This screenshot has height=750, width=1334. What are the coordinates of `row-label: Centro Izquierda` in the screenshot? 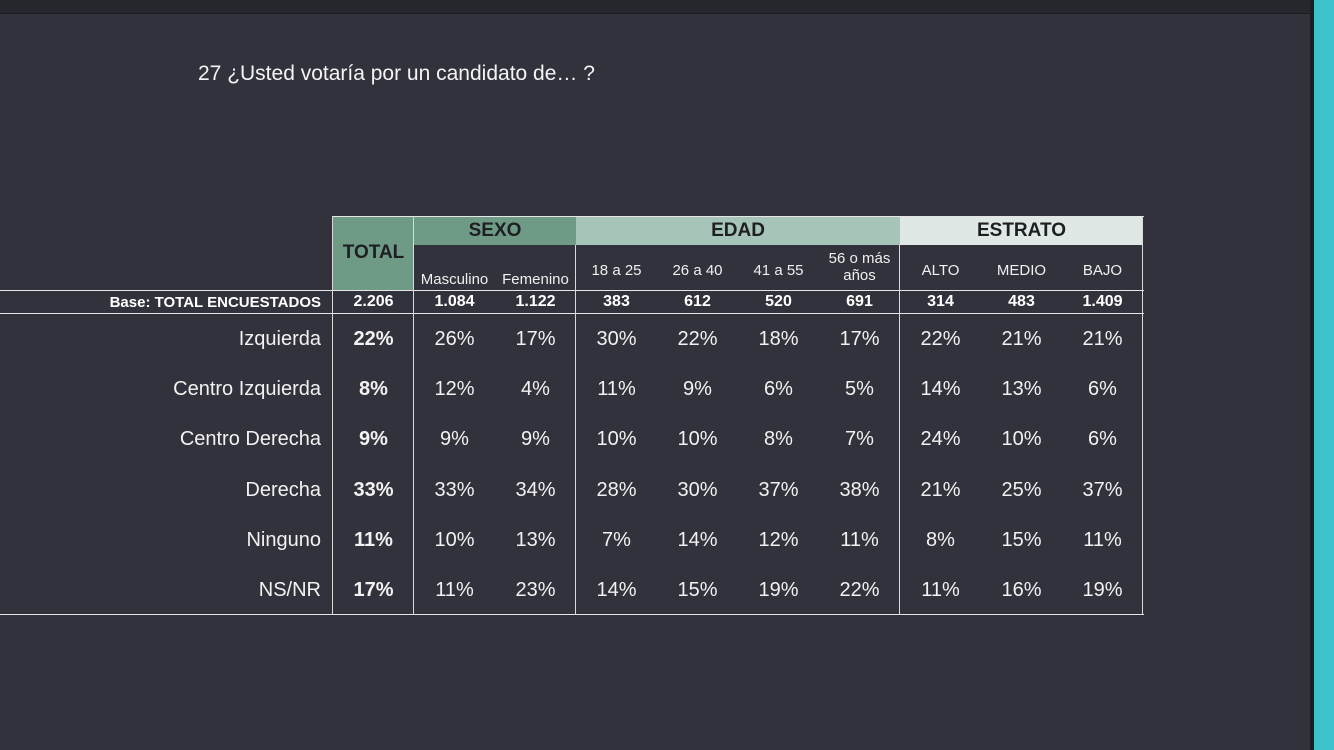 It's located at (247, 389).